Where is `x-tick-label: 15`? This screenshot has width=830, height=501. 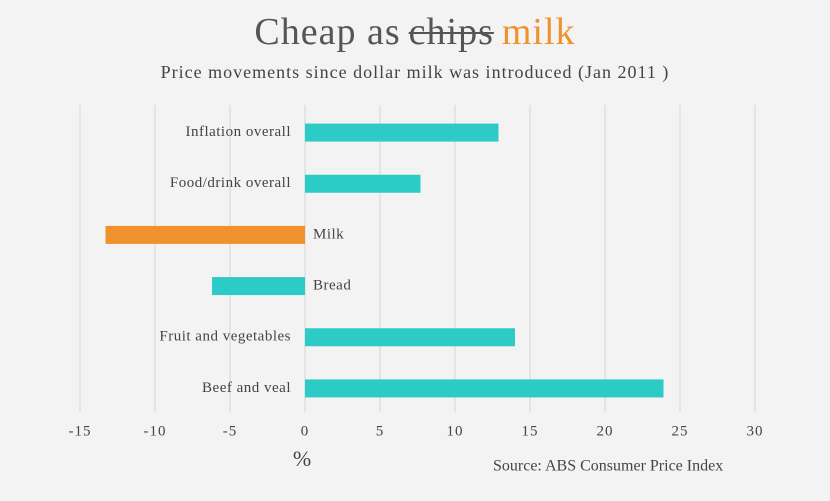 x-tick-label: 15 is located at coordinates (530, 431).